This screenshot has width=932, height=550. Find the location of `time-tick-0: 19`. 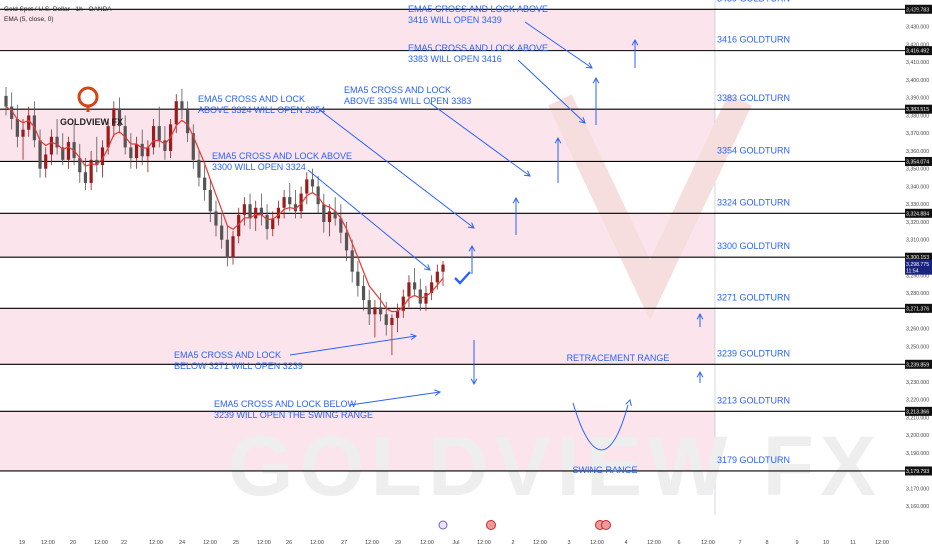

time-tick-0: 19 is located at coordinates (22, 543).